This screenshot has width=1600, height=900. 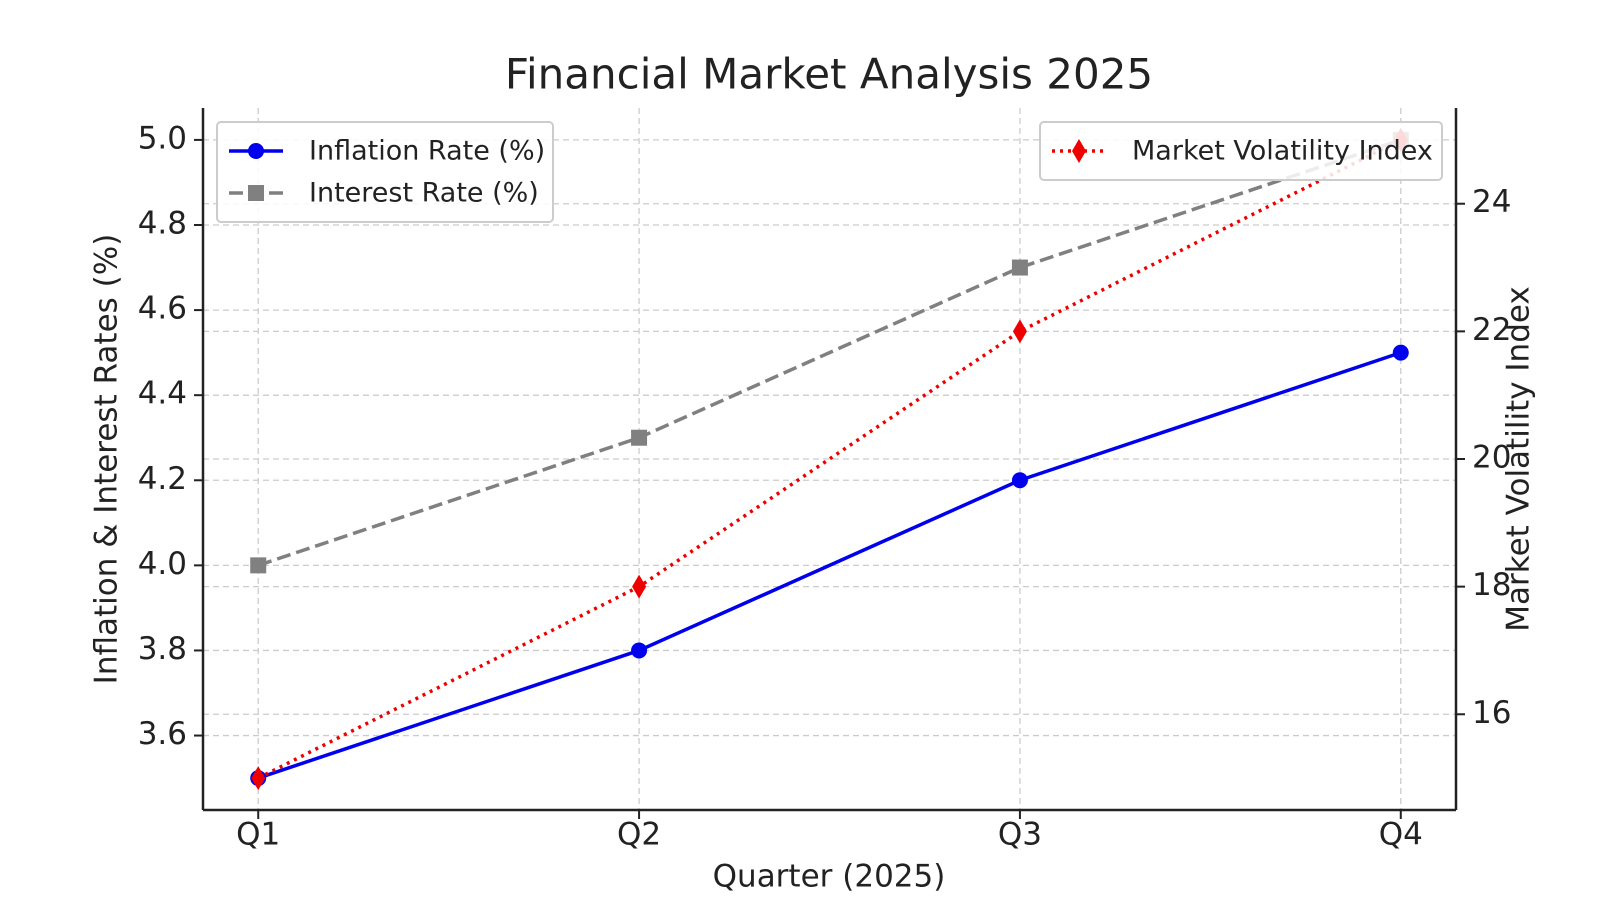 I want to click on y2-tick-label: 18, so click(x=1491, y=585).